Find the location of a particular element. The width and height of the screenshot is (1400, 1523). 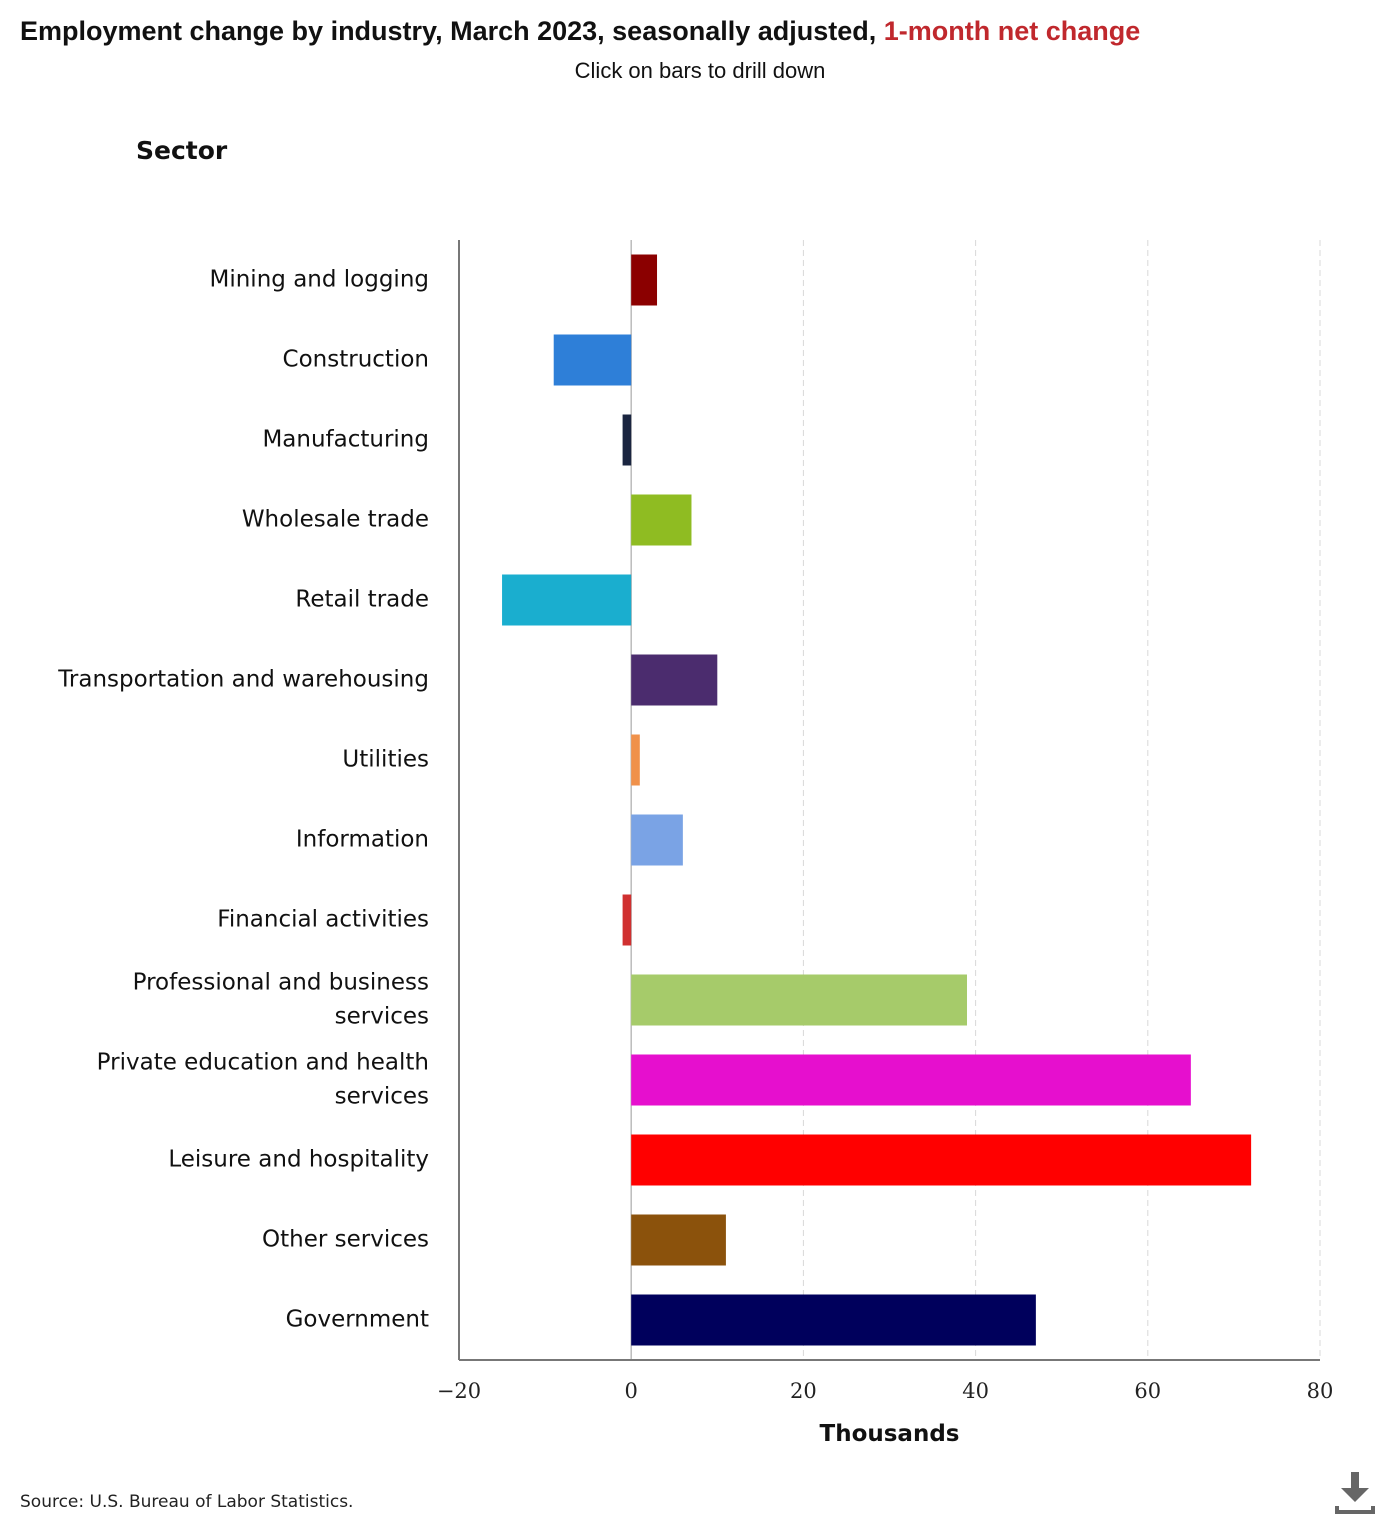

x-tick-label: −20 is located at coordinates (459, 1391).